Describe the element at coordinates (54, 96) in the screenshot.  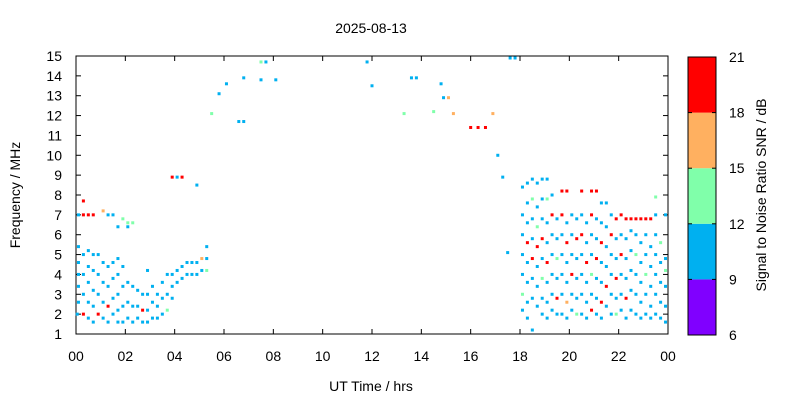
I see `y-tick-label: 13` at that location.